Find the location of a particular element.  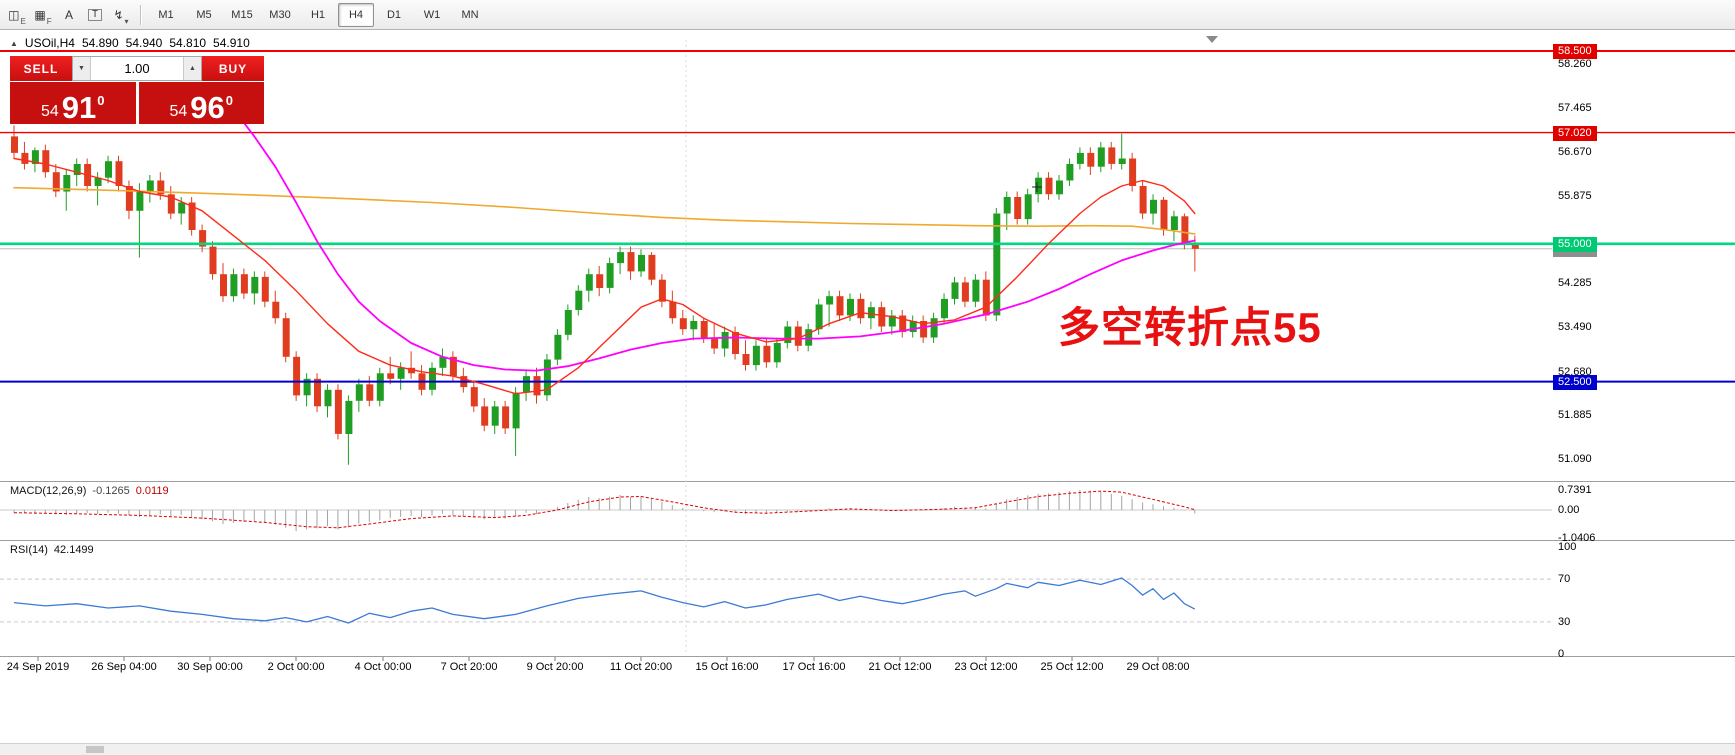

rsi-axis-label: 100 is located at coordinates (1567, 547).